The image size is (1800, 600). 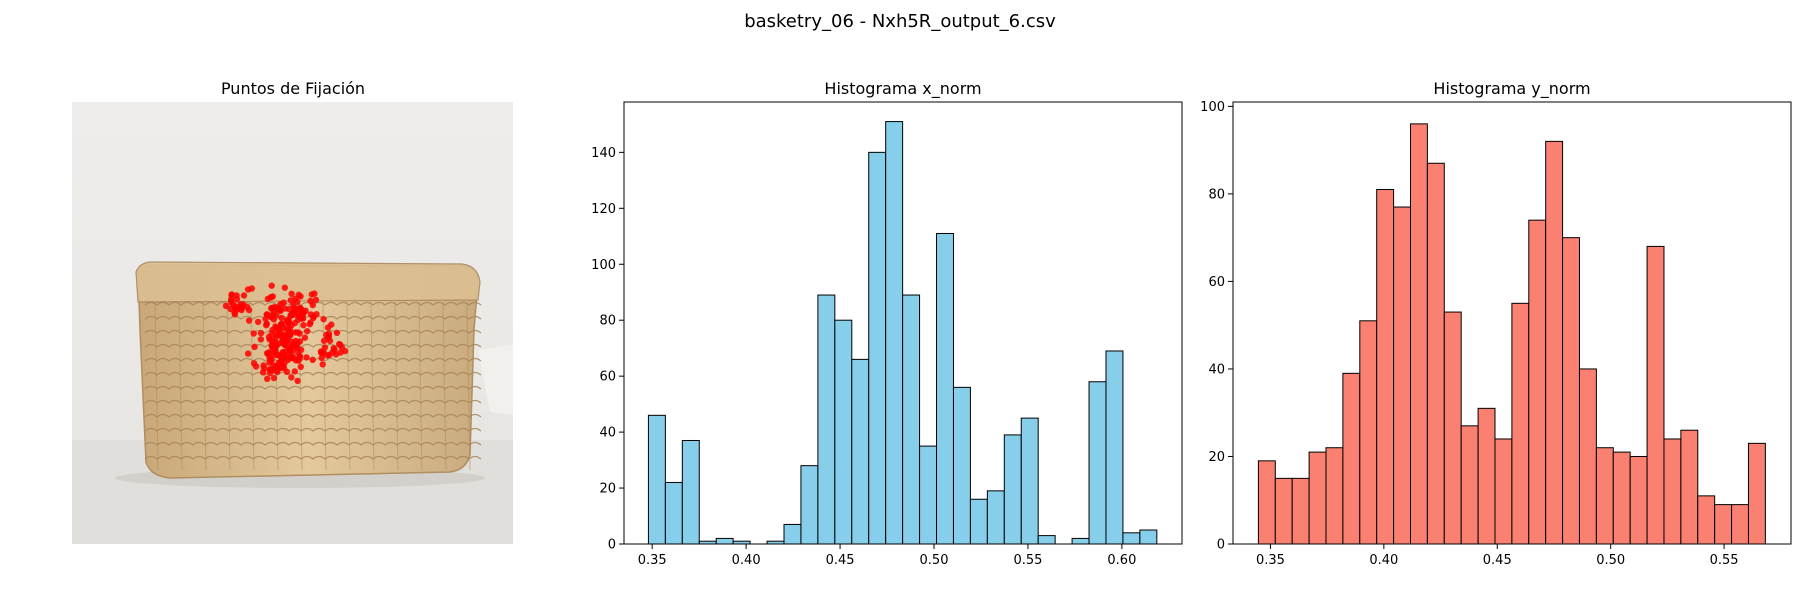 I want to click on x-norm-ytick-label: 0, so click(x=612, y=545).